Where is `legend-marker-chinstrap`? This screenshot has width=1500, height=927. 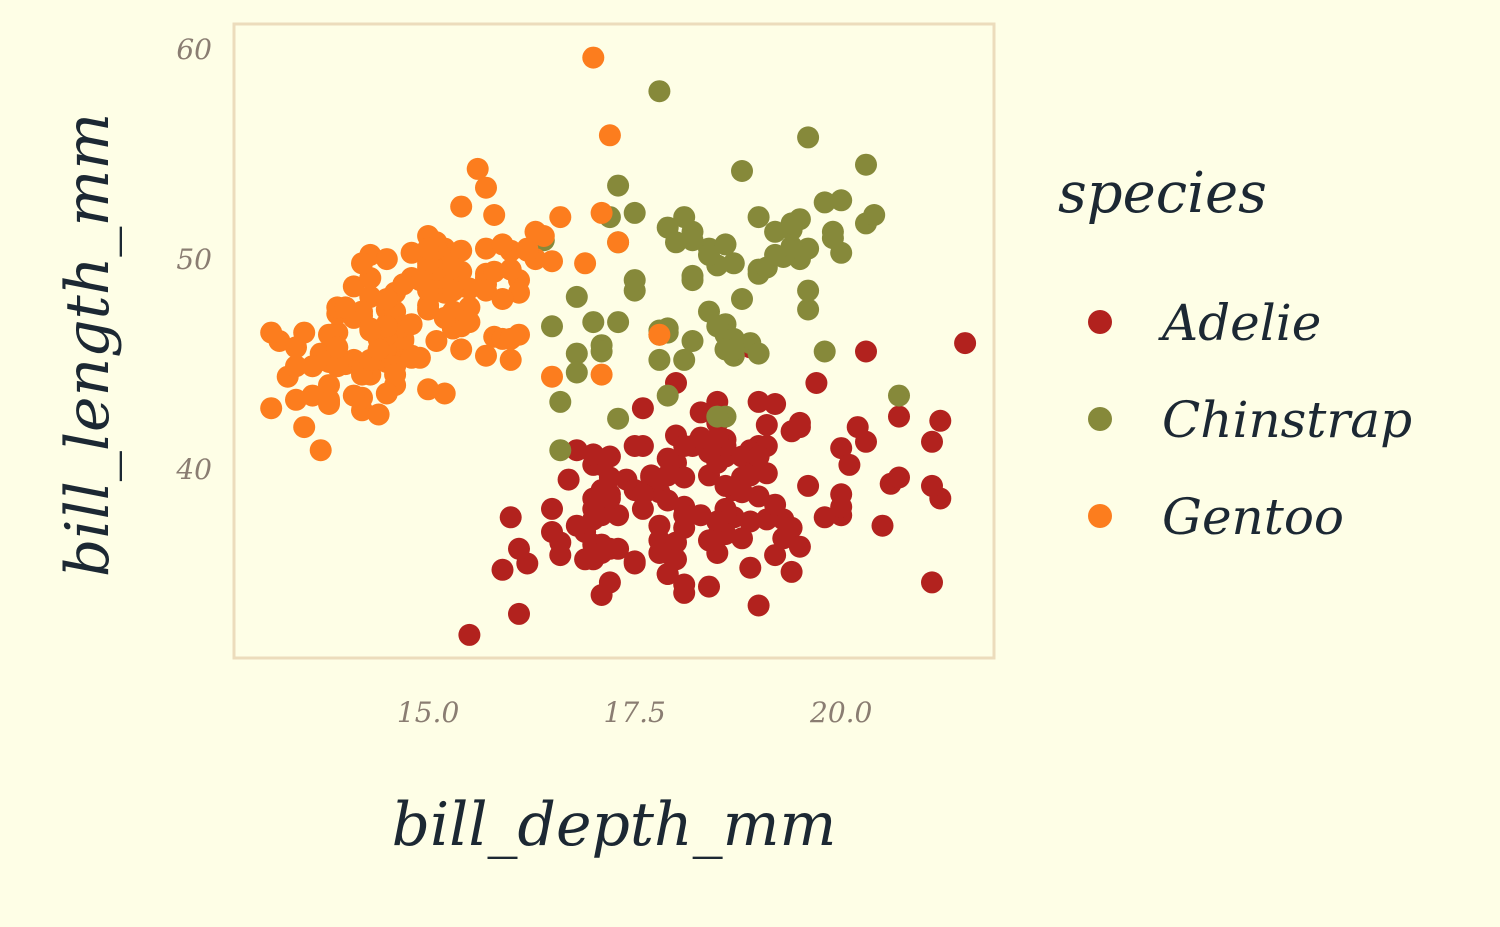 legend-marker-chinstrap is located at coordinates (1100, 419).